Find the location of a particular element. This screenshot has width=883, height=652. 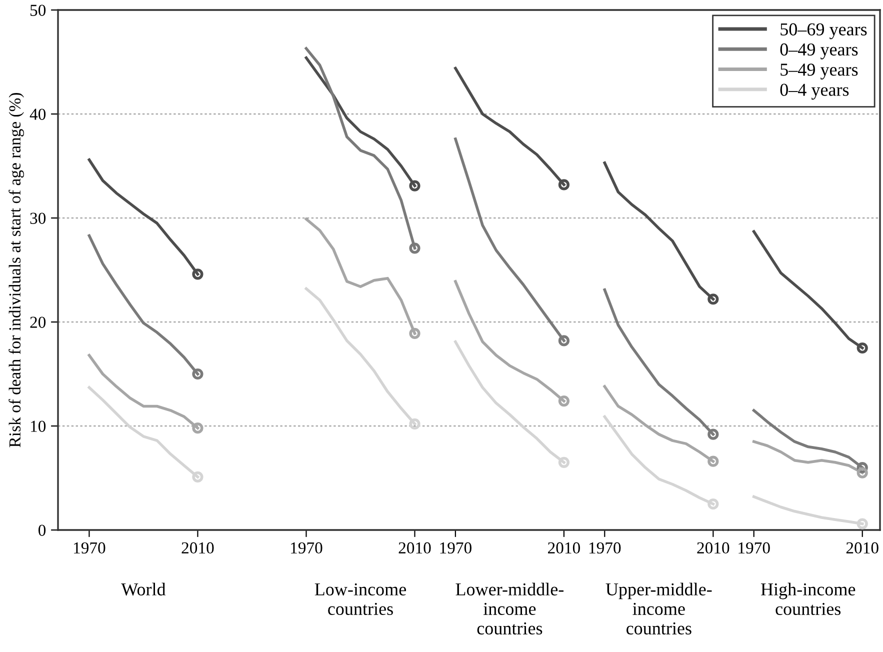

y-tick-label: 30 is located at coordinates (38, 218).